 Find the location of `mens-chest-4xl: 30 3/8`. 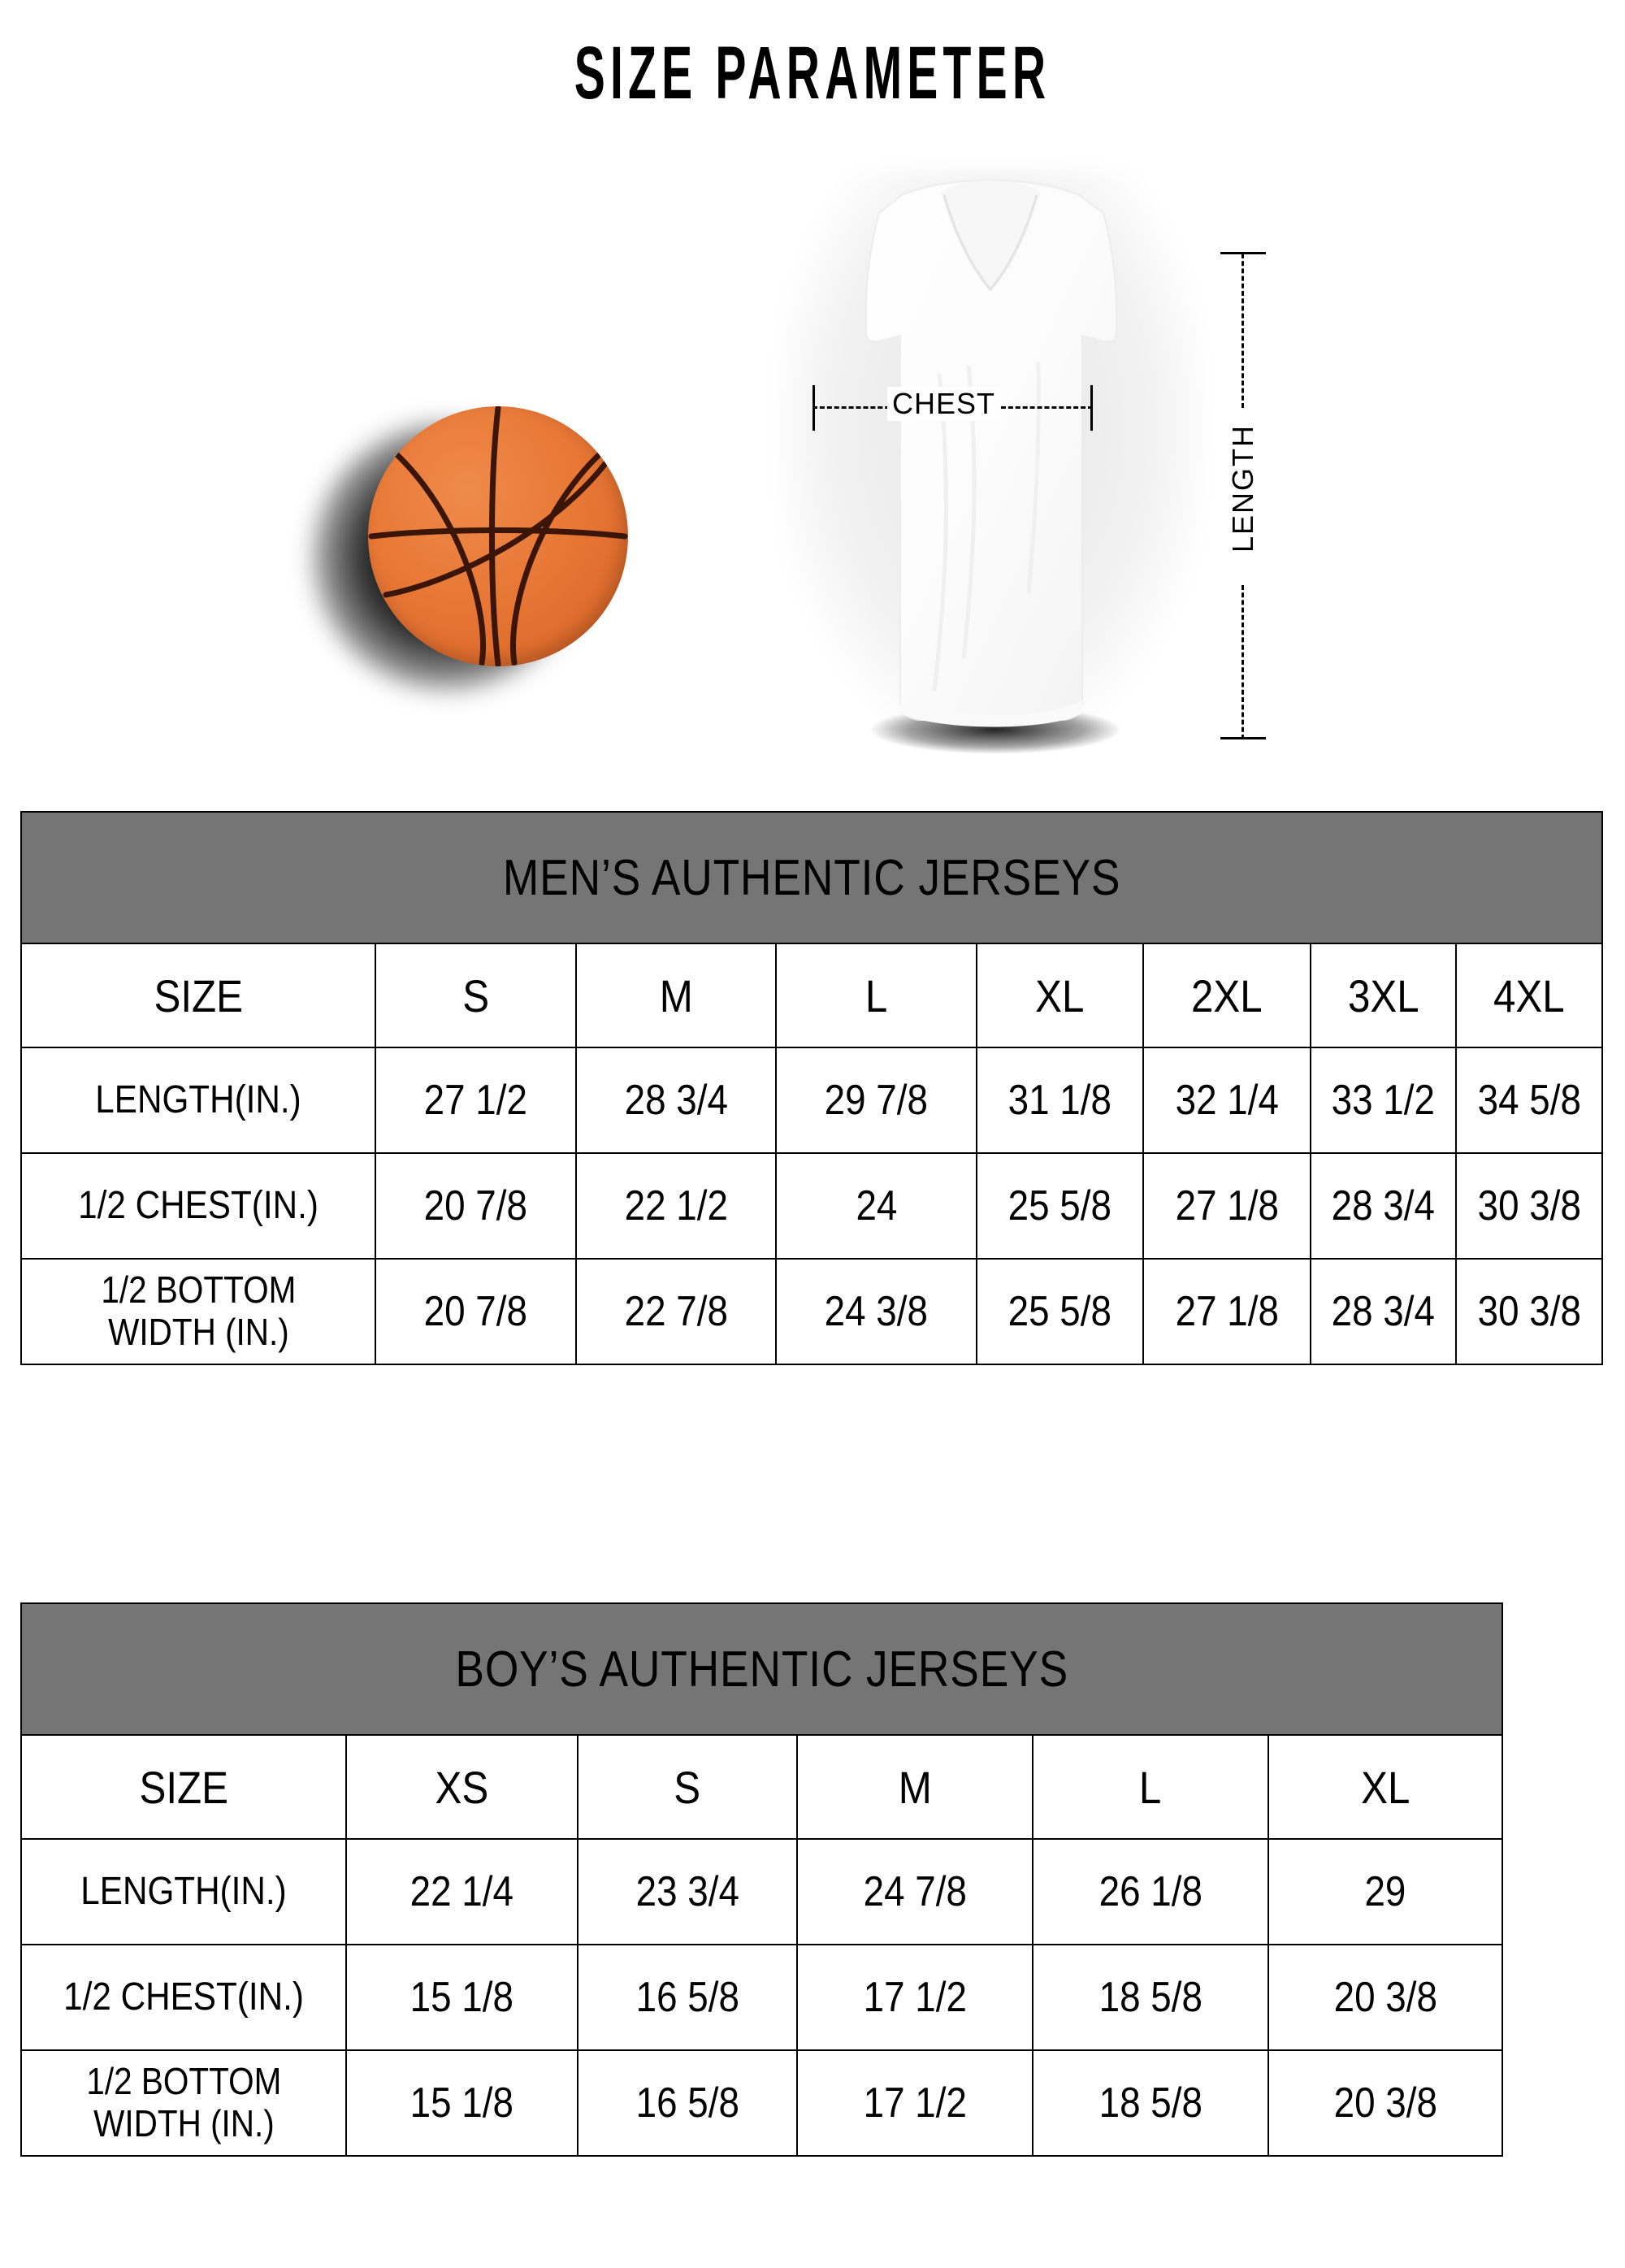

mens-chest-4xl: 30 3/8 is located at coordinates (1529, 1206).